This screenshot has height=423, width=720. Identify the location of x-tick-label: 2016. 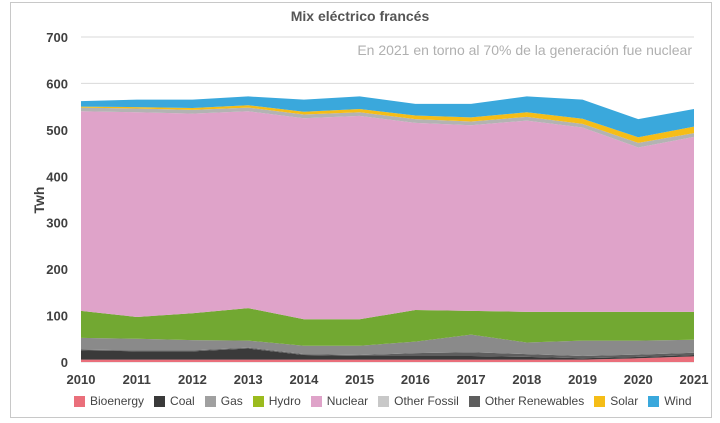
(415, 379).